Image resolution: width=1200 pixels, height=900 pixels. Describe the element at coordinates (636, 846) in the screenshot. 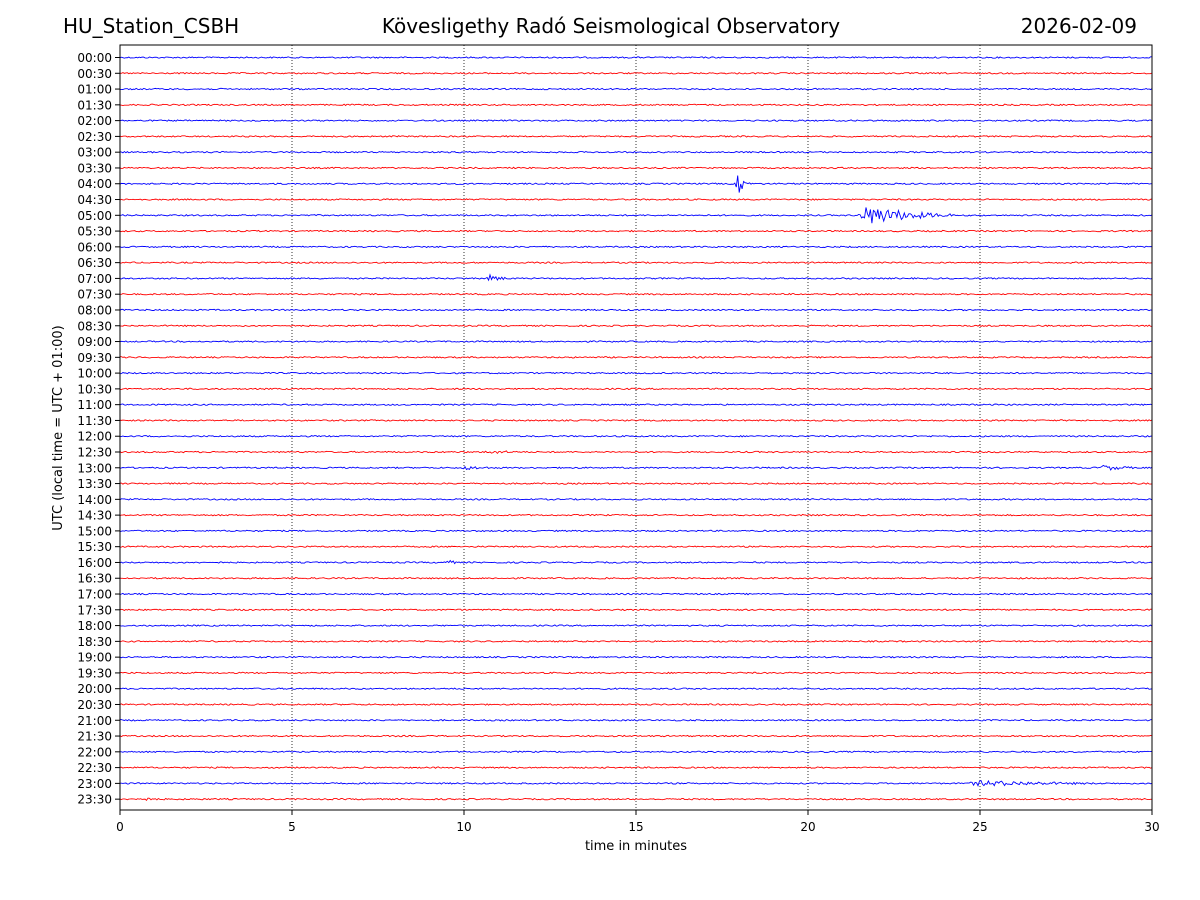

I see `x-axis-label: time in minutes` at that location.